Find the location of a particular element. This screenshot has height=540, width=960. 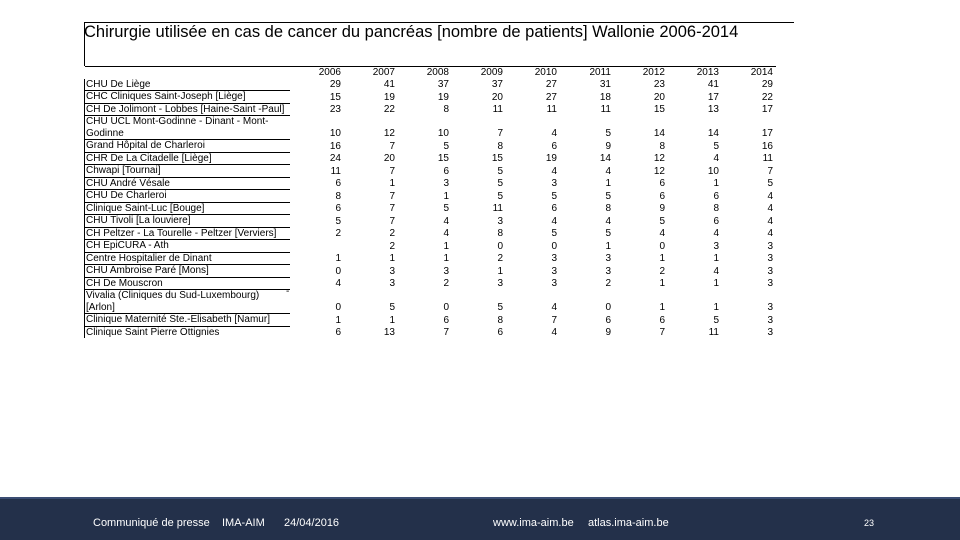

hospital-name: CHU De Charleroi is located at coordinates (187, 195).